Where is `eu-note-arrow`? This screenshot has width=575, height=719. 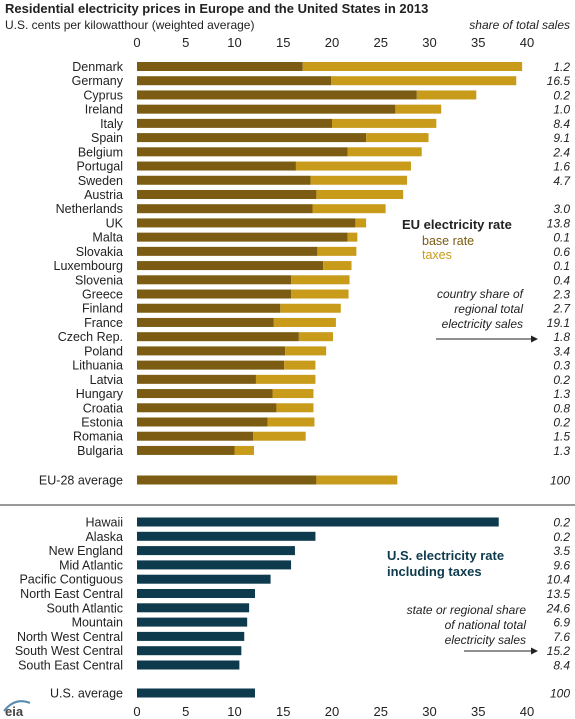
eu-note-arrow is located at coordinates (487, 339).